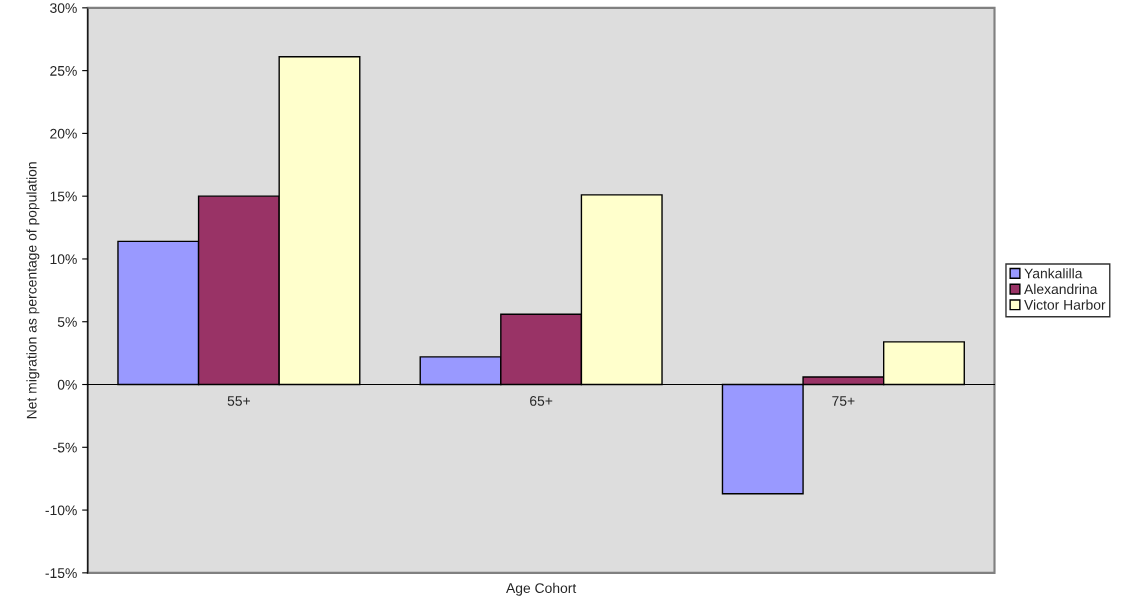 This screenshot has height=603, width=1125. Describe the element at coordinates (1061, 289) in the screenshot. I see `legend-label: Alexandrina` at that location.